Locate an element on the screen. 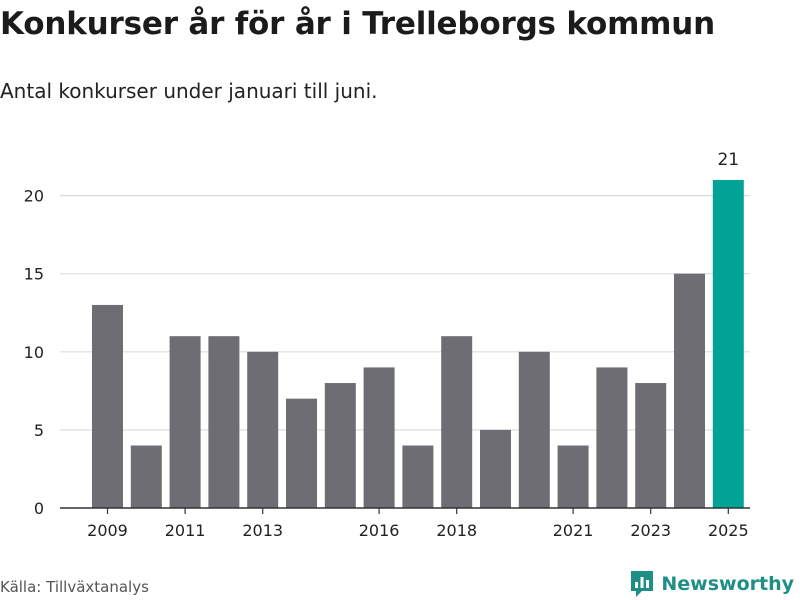 The height and width of the screenshot is (600, 800). chart-subtitle: Antal konkurser under januari till juni. is located at coordinates (189, 91).